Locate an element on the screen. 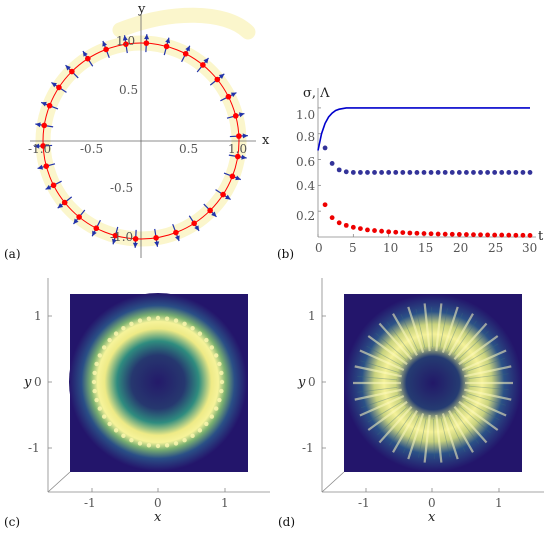 This screenshot has height=533, width=550. x-axis-label: x is located at coordinates (432, 517).